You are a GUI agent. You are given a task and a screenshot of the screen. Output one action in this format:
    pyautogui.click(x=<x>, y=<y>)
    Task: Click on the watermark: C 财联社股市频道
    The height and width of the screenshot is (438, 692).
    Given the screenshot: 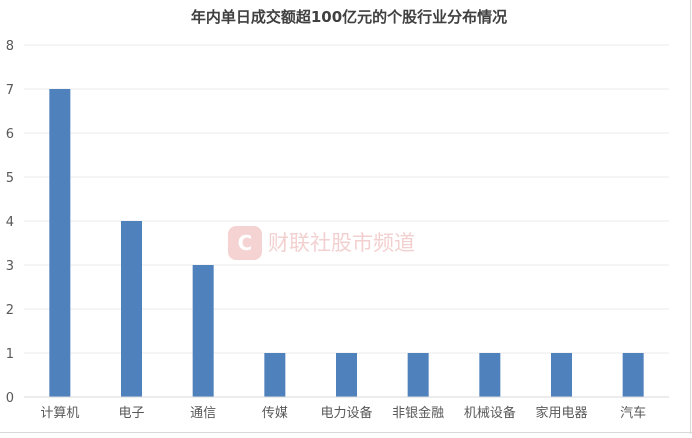 What is the action you would take?
    pyautogui.click(x=321, y=243)
    